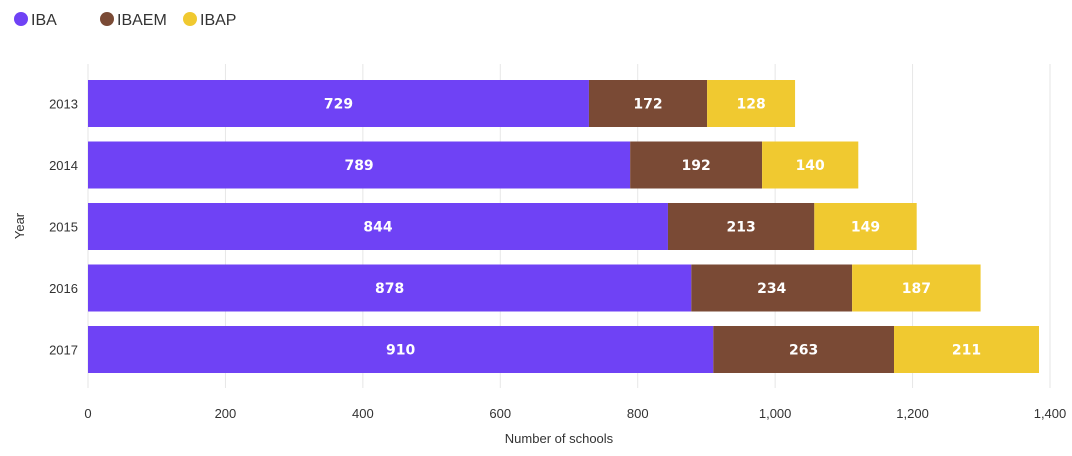 Image resolution: width=1072 pixels, height=456 pixels. I want to click on legend-label-iba: IBA, so click(44, 20).